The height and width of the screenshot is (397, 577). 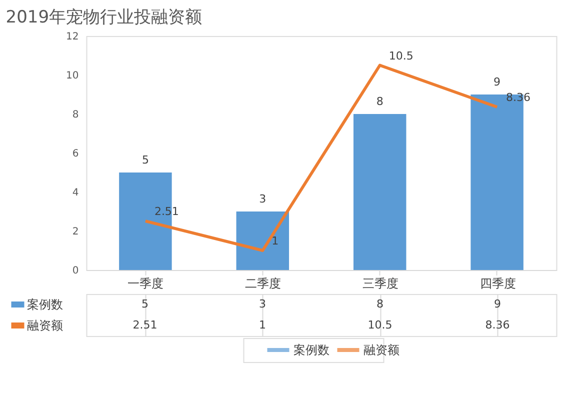 What do you see at coordinates (75, 154) in the screenshot?
I see `y-tick-label: 6` at bounding box center [75, 154].